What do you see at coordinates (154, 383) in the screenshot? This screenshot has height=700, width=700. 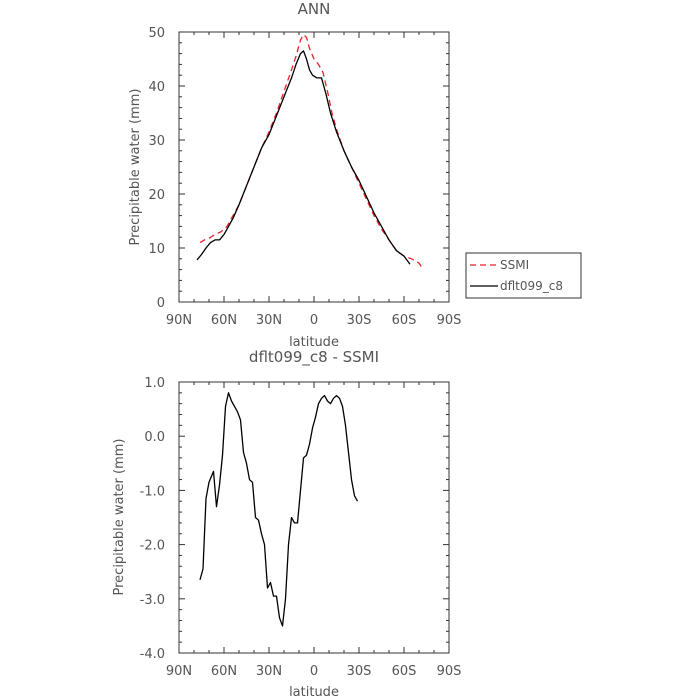 I see `y-tick-label: 1.0` at bounding box center [154, 383].